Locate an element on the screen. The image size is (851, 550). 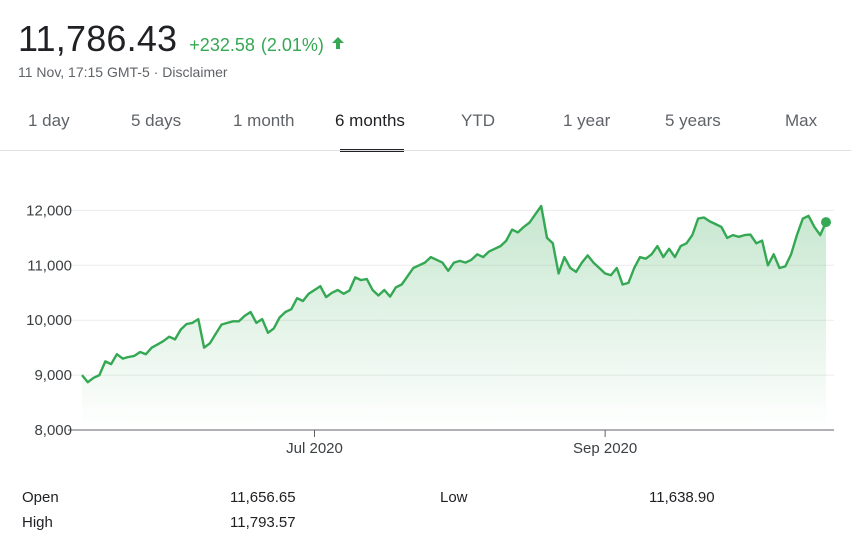
tabs-divider is located at coordinates (425, 150).